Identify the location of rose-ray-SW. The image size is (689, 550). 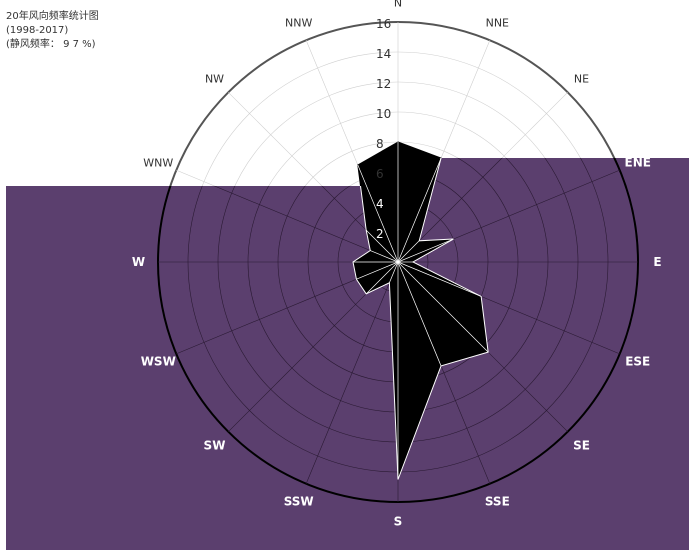
(382, 278).